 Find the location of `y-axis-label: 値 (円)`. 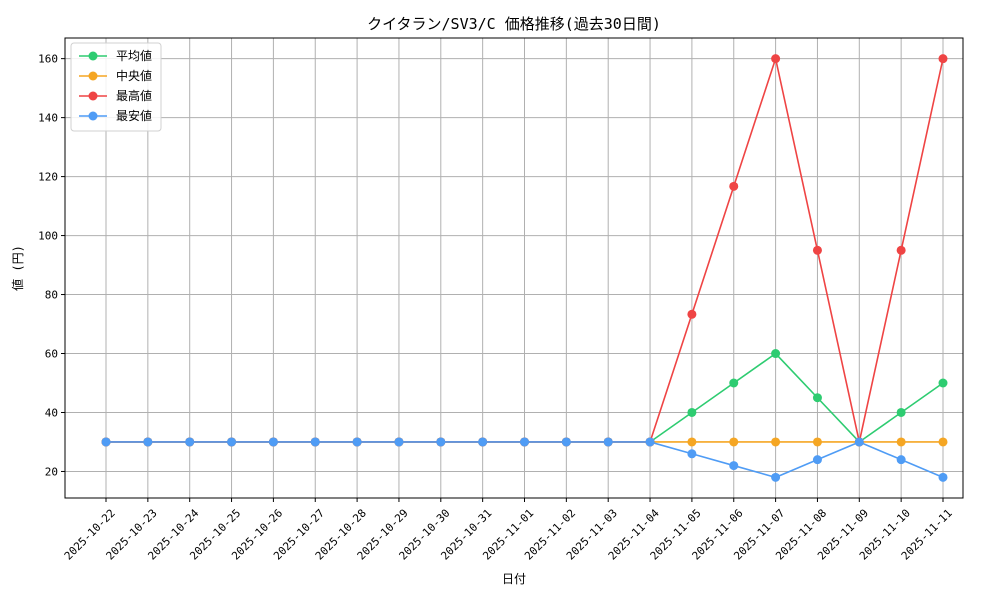

y-axis-label: 値 (円) is located at coordinates (17, 268).